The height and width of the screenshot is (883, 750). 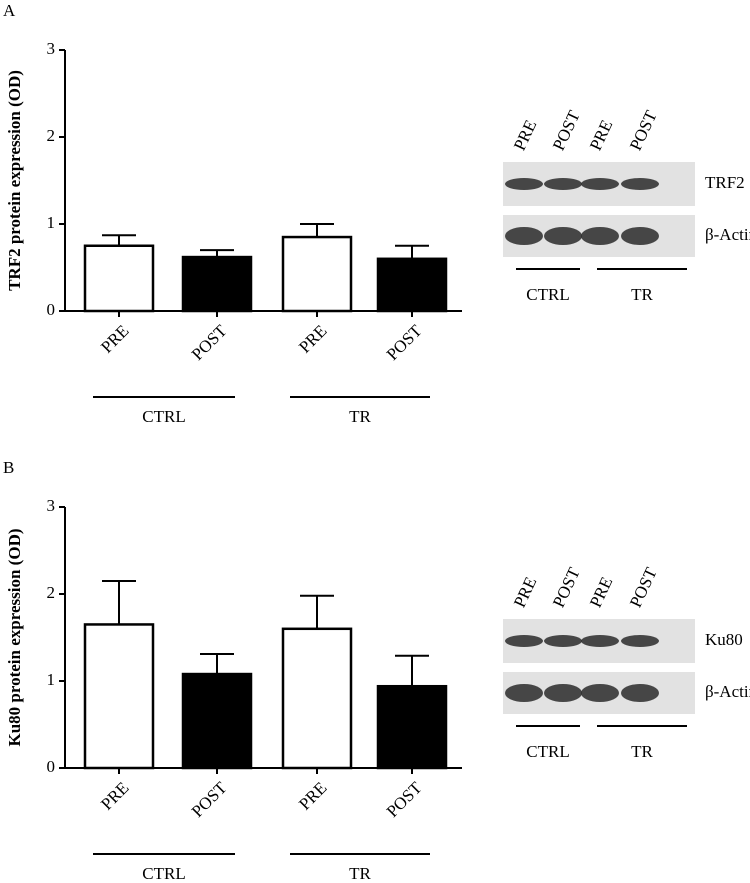 What do you see at coordinates (8, 467) in the screenshot?
I see `panel-label: B` at bounding box center [8, 467].